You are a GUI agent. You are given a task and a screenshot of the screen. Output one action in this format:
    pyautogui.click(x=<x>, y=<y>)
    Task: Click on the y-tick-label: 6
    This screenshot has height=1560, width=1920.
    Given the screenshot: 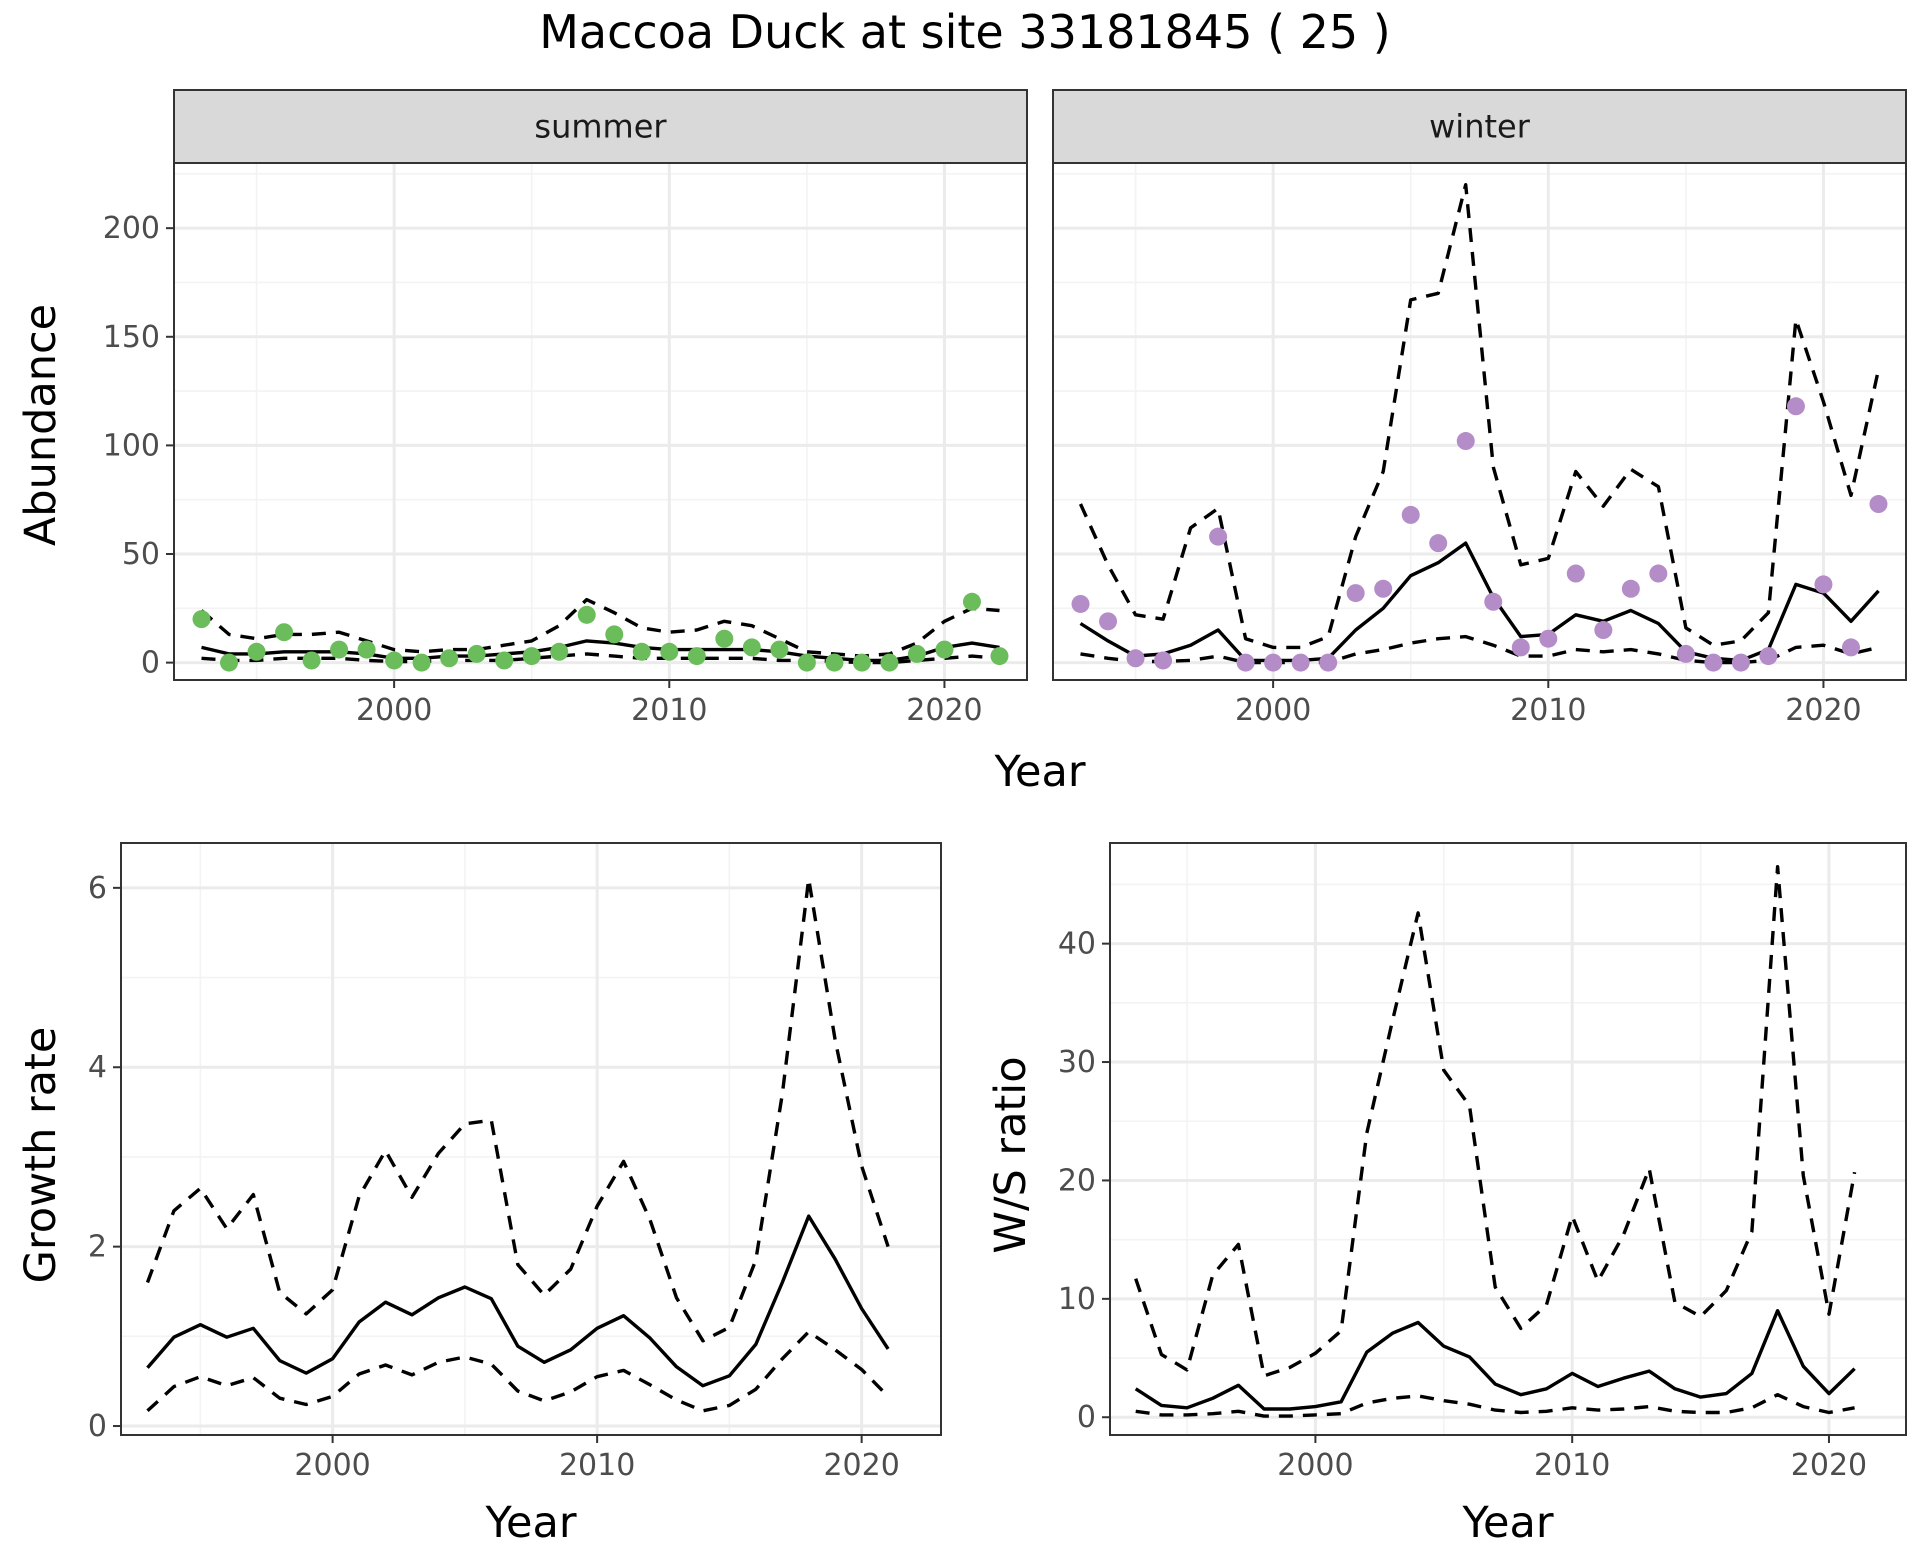 What is the action you would take?
    pyautogui.click(x=97, y=888)
    